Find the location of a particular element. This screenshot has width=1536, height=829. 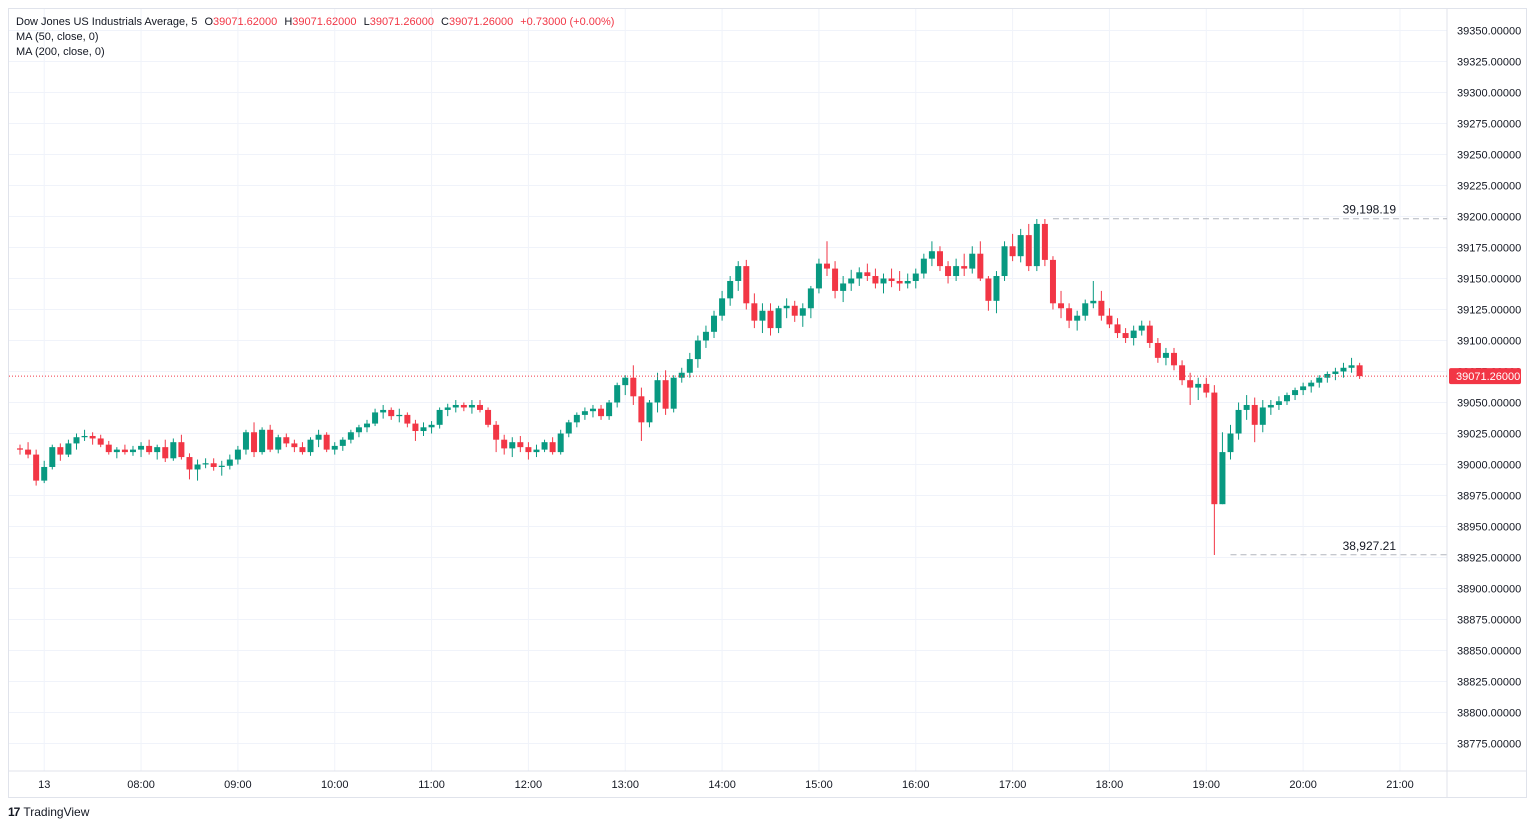

open-label: O is located at coordinates (209, 22).